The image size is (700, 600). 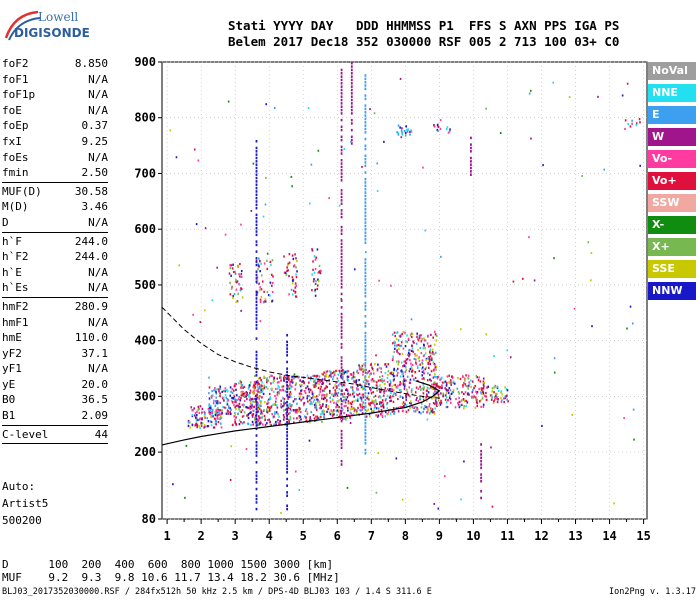 What do you see at coordinates (55, 126) in the screenshot?
I see `param-row: foEp 0.37` at bounding box center [55, 126].